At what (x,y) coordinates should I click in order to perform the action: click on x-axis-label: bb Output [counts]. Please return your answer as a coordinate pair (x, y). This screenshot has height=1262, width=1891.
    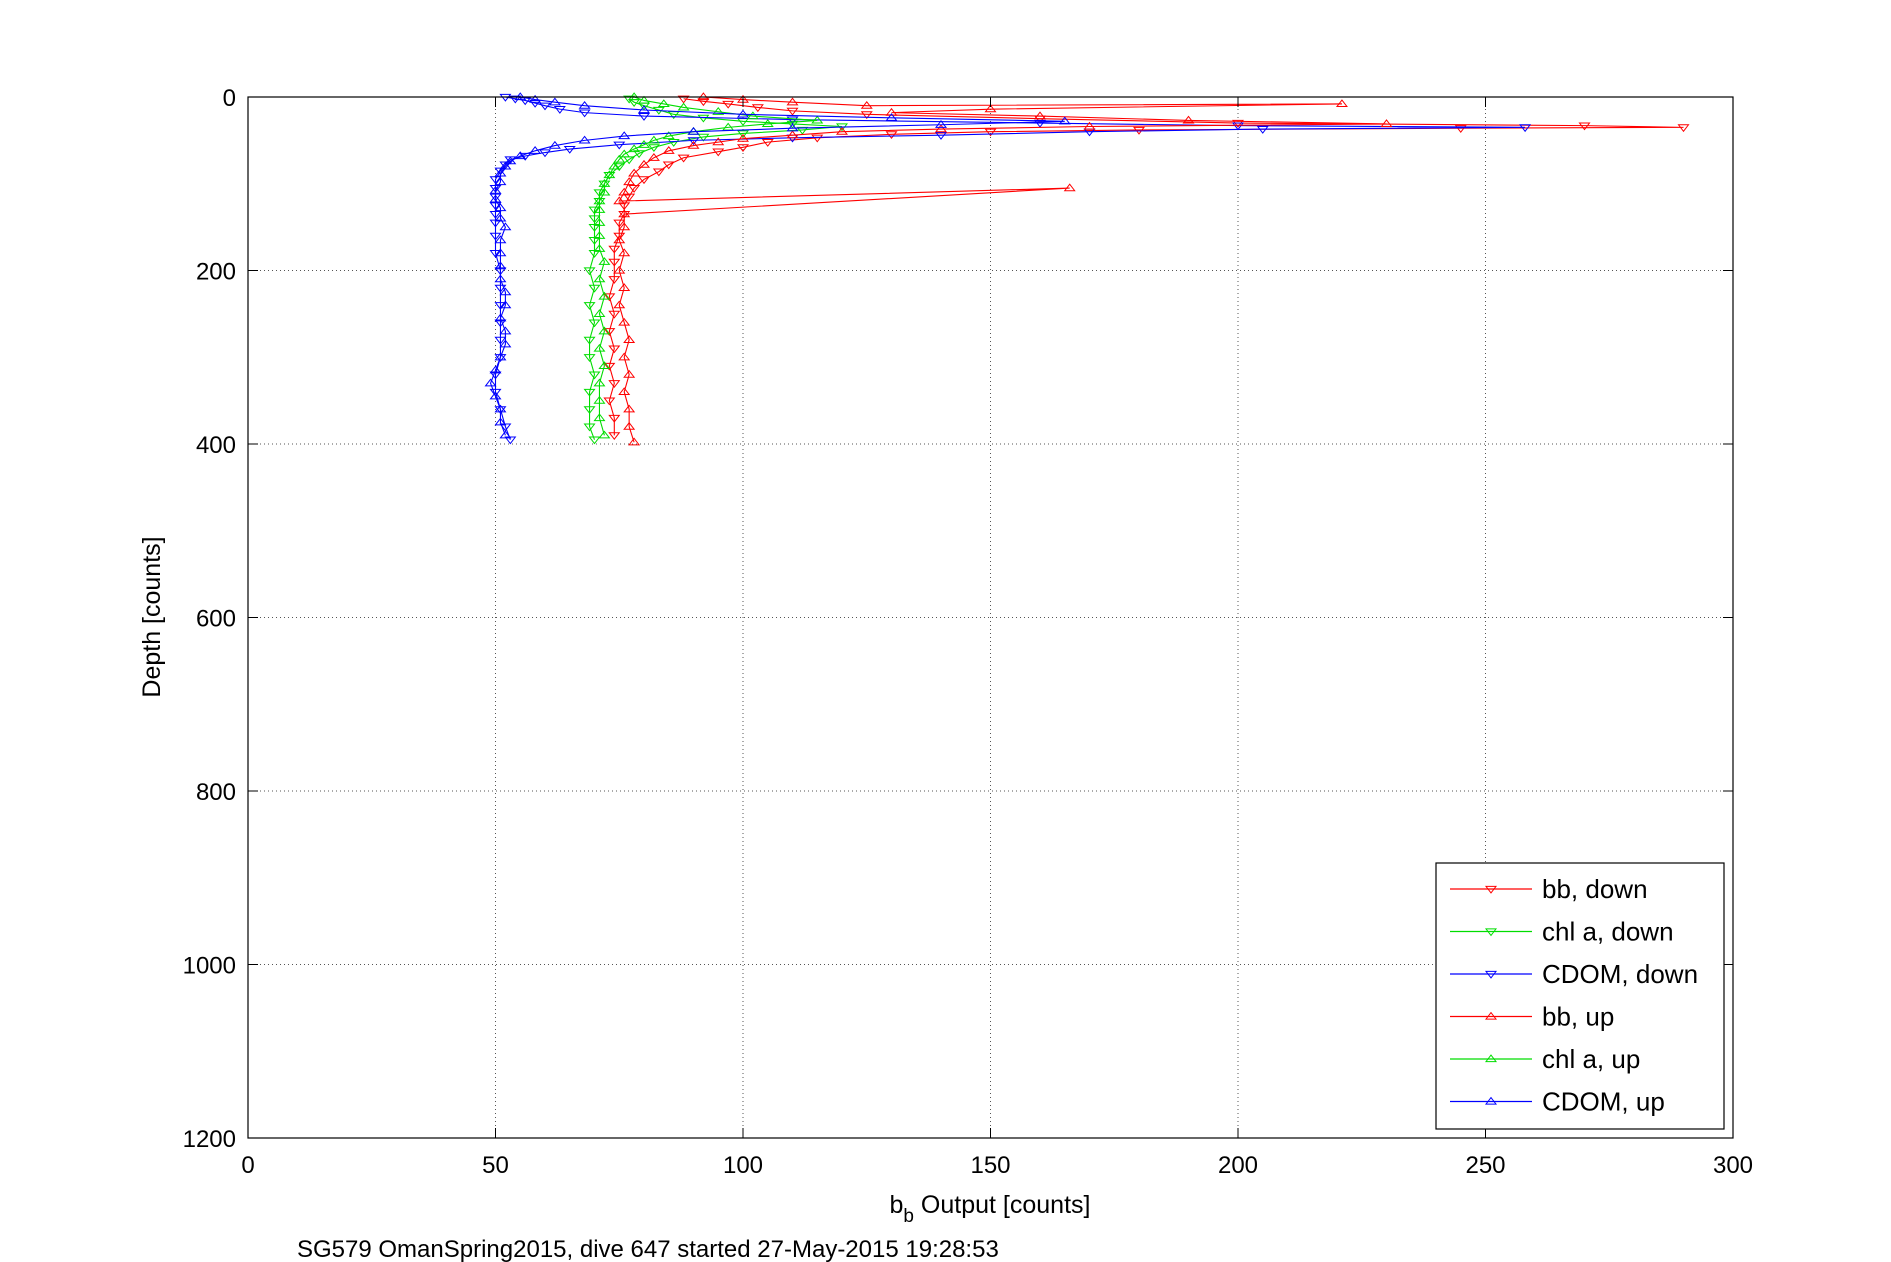
    Looking at the image, I should click on (990, 1209).